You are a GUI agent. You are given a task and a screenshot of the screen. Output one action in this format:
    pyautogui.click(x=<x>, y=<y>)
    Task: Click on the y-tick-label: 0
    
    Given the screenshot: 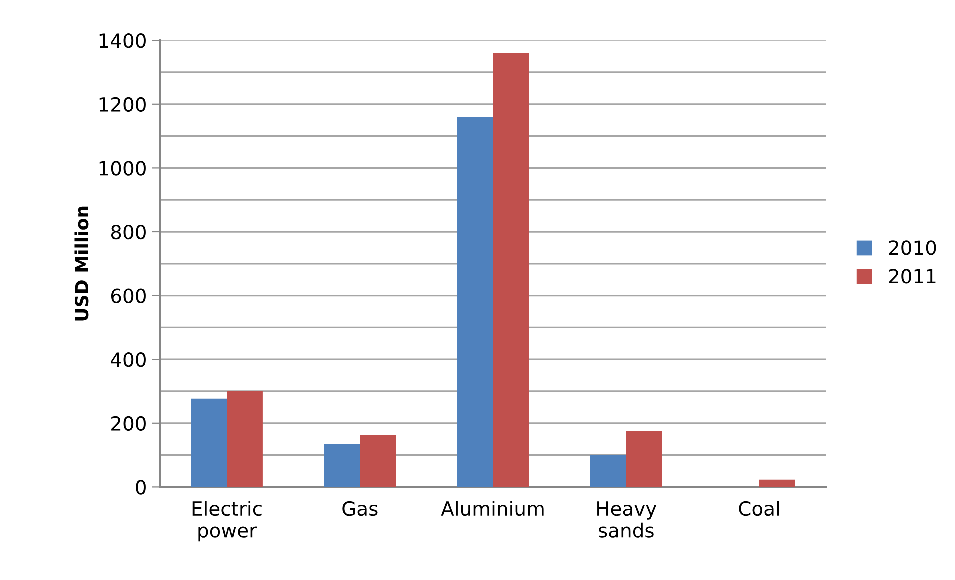 What is the action you would take?
    pyautogui.click(x=141, y=487)
    